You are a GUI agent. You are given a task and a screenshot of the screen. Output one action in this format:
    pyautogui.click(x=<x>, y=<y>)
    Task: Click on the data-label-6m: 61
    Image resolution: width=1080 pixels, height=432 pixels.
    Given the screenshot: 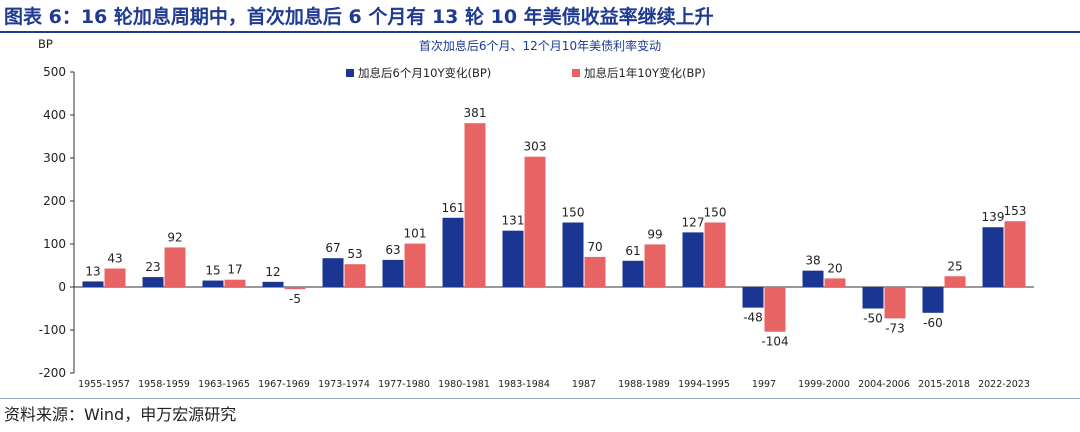 What is the action you would take?
    pyautogui.click(x=632, y=251)
    